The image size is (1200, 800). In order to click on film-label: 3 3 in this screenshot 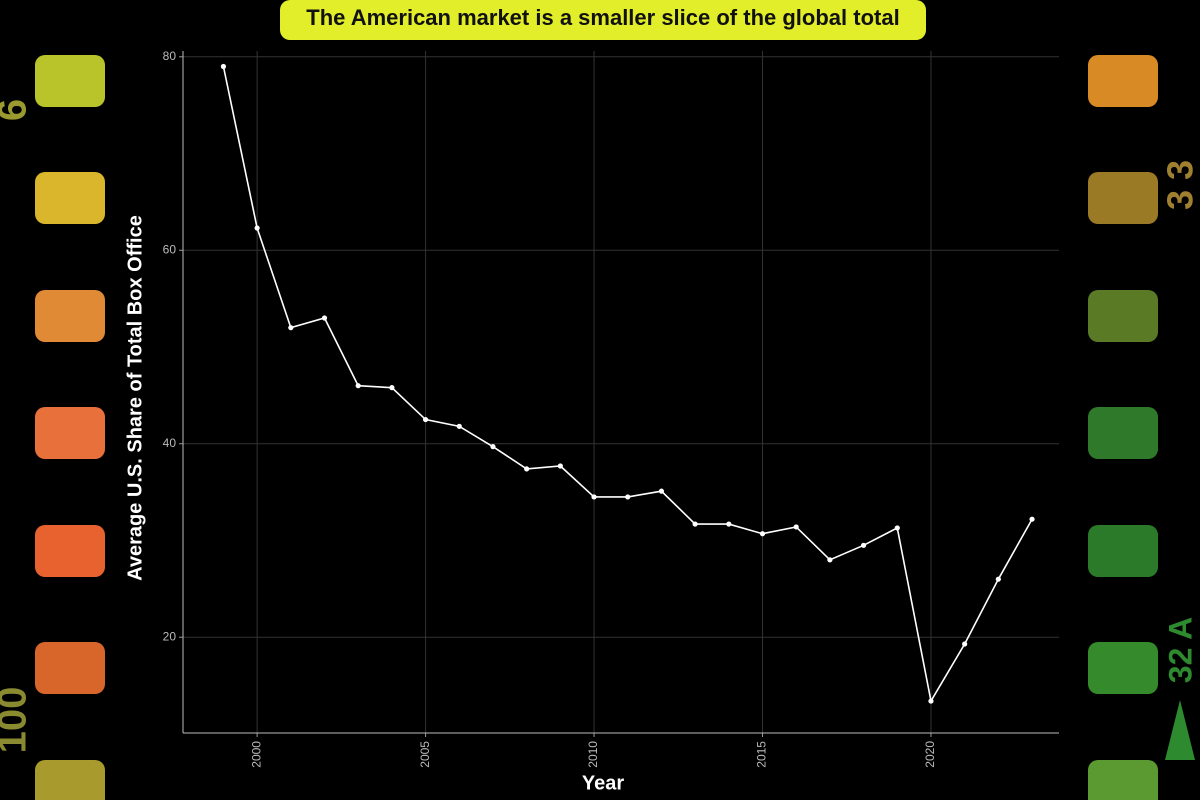, I will do `click(1180, 185)`.